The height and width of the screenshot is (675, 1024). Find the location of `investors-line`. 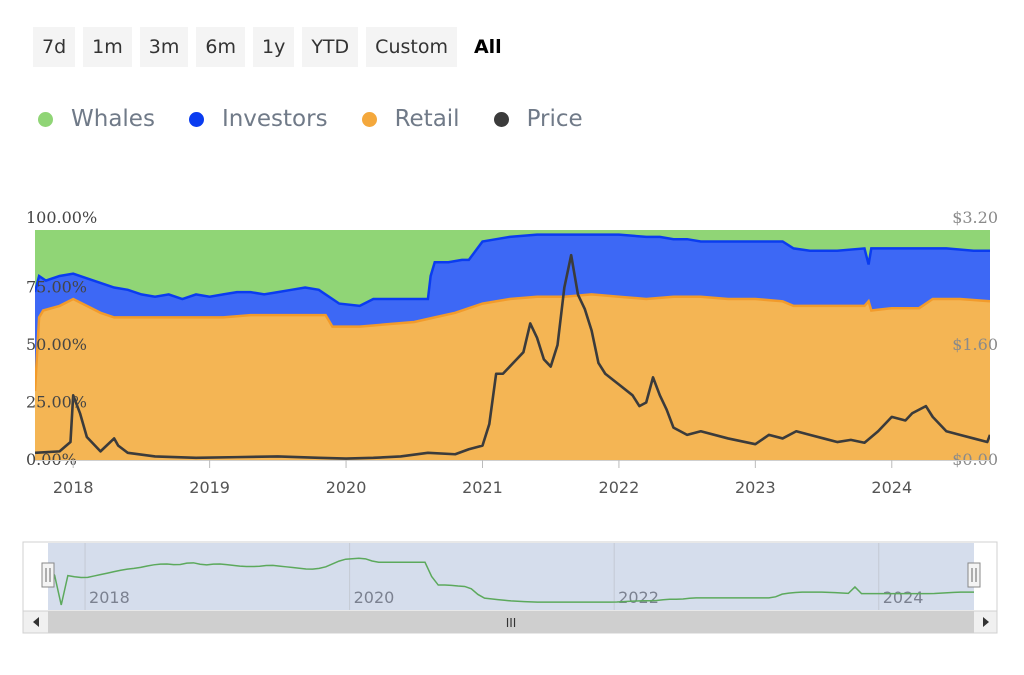

investors-line is located at coordinates (512, 270).